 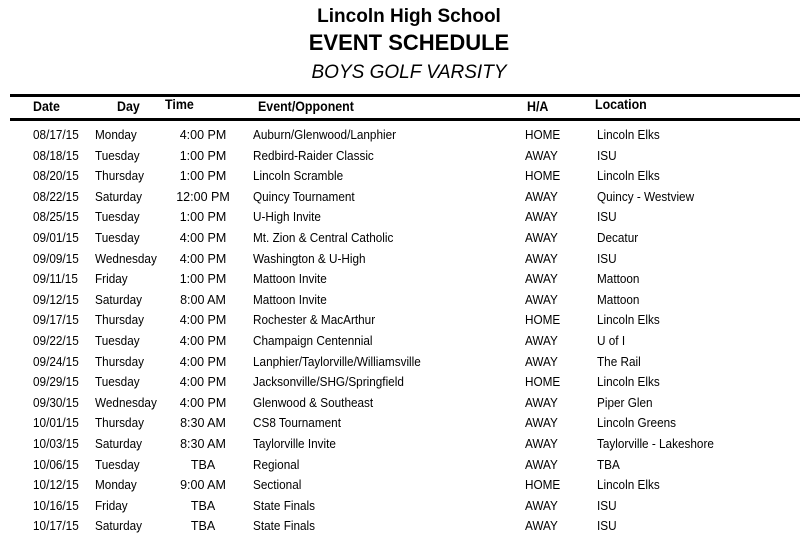 I want to click on event-cell: Washington & U-High, so click(x=309, y=258).